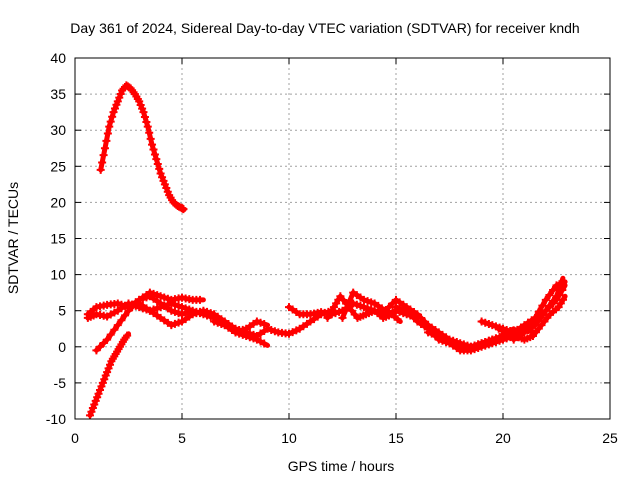  I want to click on y-tick-label: 25, so click(58, 166).